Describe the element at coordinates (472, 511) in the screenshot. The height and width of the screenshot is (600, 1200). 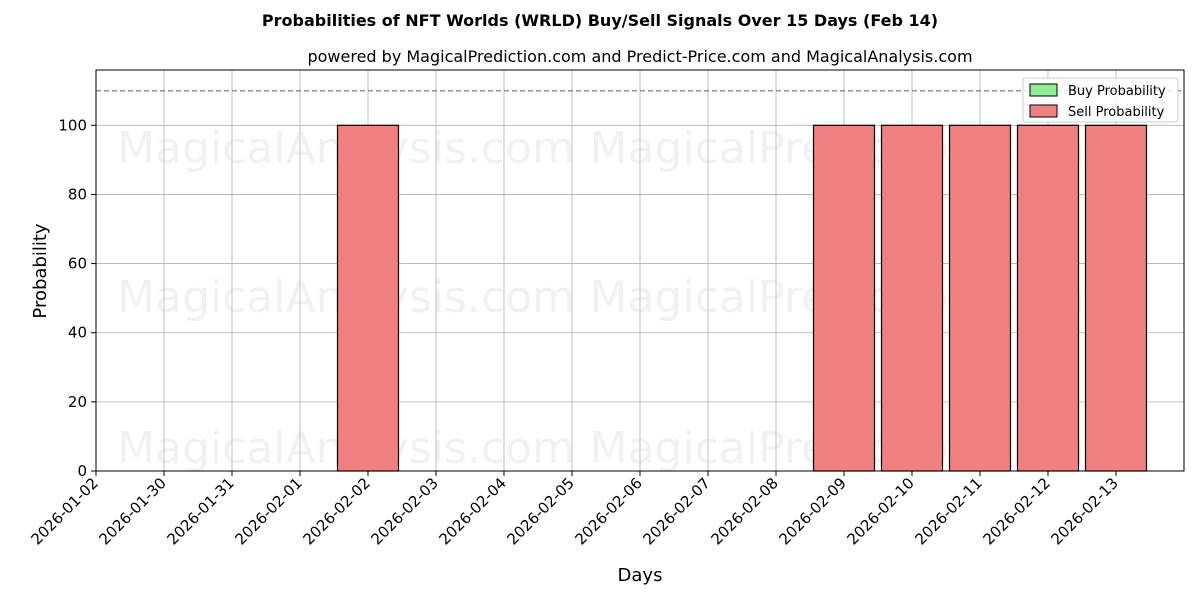
I see `x-tick-label: 2026-02-04` at that location.